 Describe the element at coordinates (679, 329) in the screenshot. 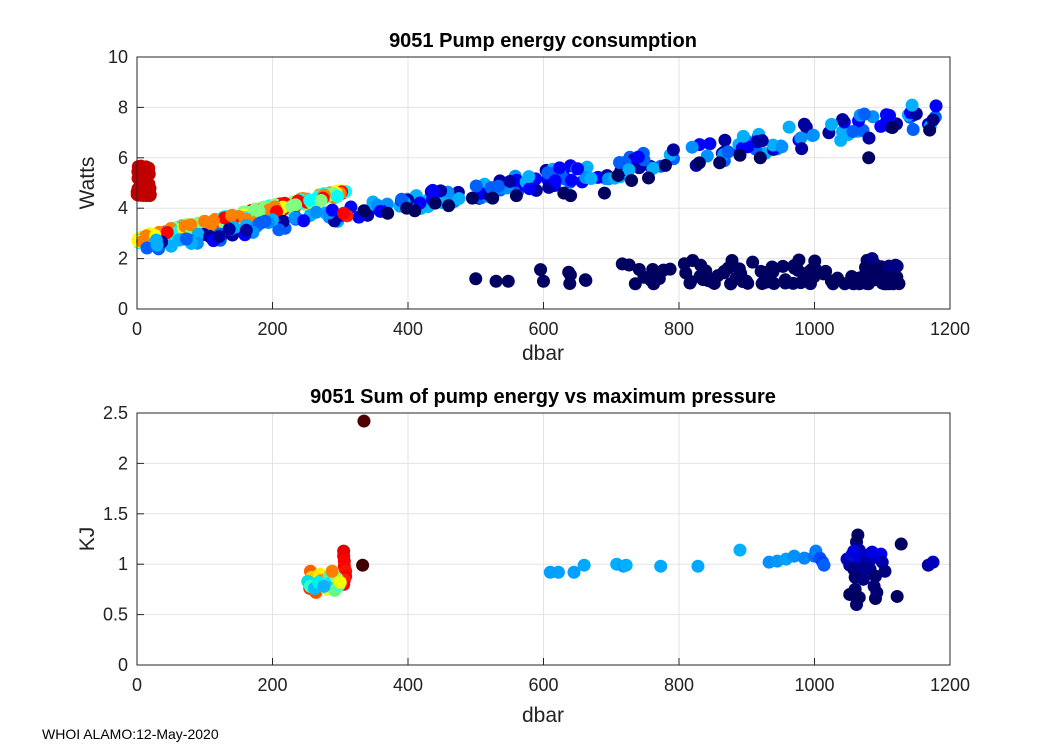

I see `x-tick-label: 800` at that location.